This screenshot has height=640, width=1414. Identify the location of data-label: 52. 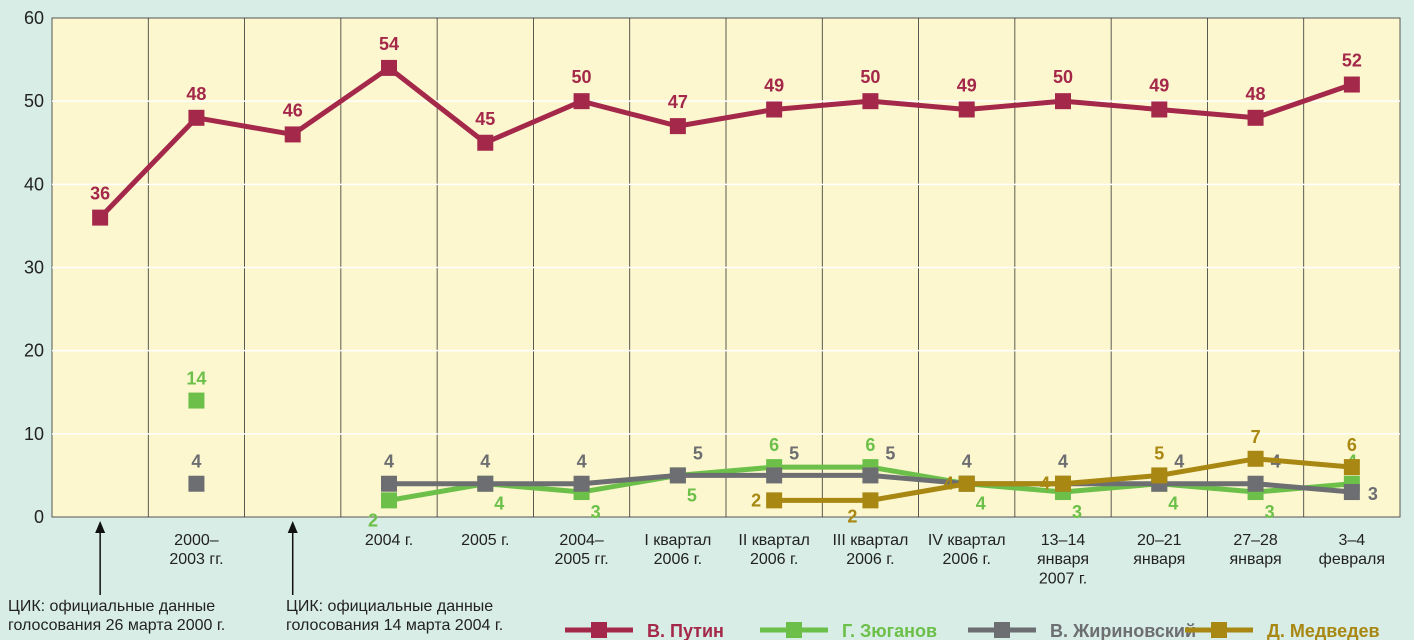
(1352, 61).